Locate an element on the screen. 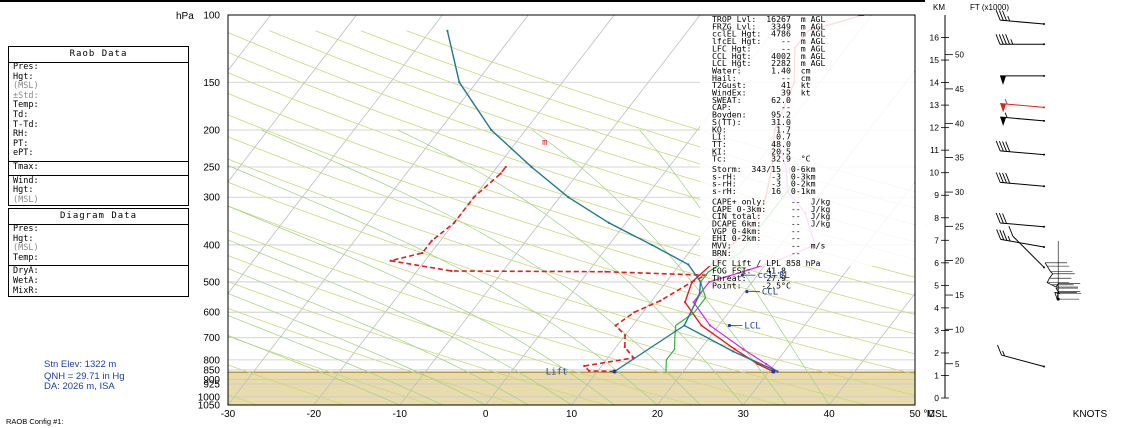  index-line: EHI 0-2km: -- is located at coordinates (756, 238).